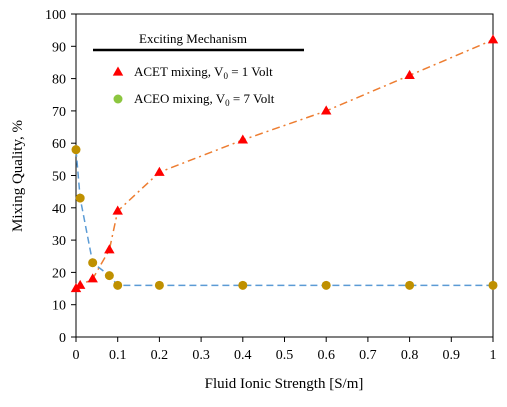 This screenshot has height=407, width=507. What do you see at coordinates (59, 112) in the screenshot?
I see `y-tick-label: 70` at bounding box center [59, 112].